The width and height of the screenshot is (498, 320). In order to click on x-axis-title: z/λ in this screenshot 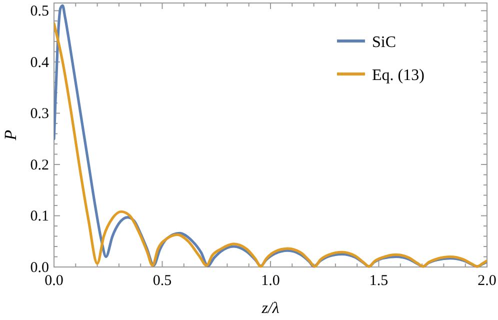, I will do `click(270, 308)`.